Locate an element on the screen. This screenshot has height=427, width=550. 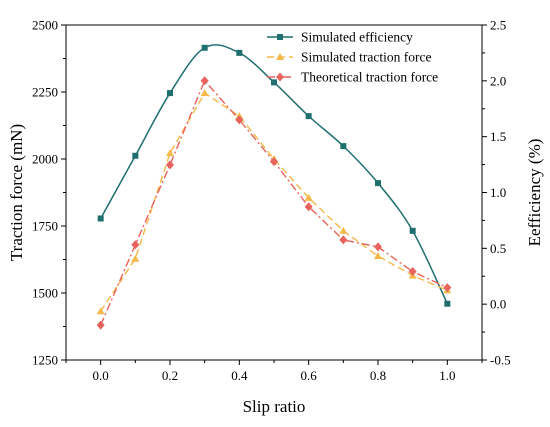
y-right-axis-title: Eefficiency (%) is located at coordinates (534, 193).